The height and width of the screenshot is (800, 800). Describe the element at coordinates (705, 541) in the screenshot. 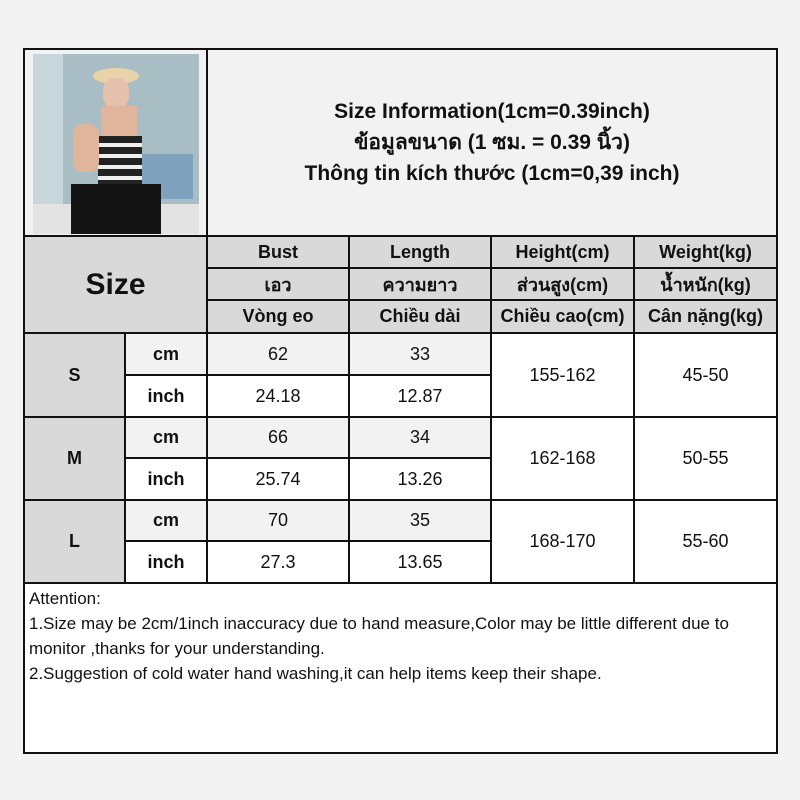

I see `l-weight: 55-60` at that location.